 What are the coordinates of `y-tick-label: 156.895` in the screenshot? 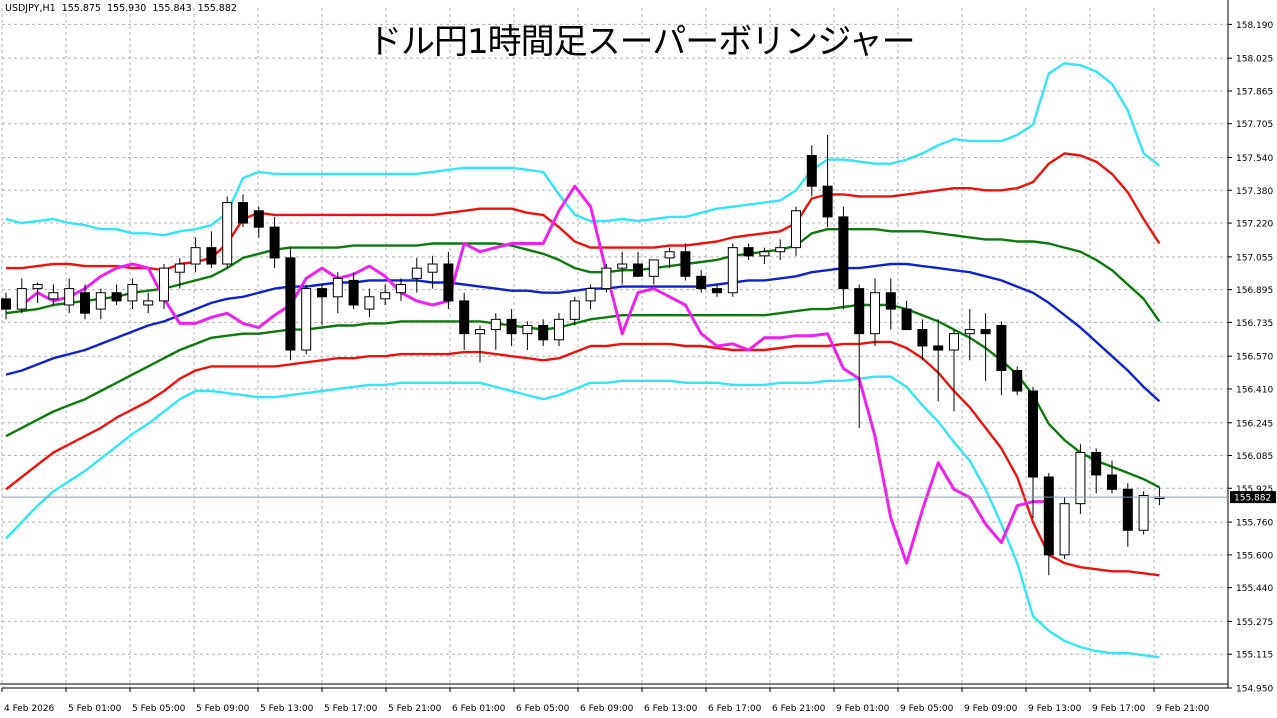 It's located at (1254, 291).